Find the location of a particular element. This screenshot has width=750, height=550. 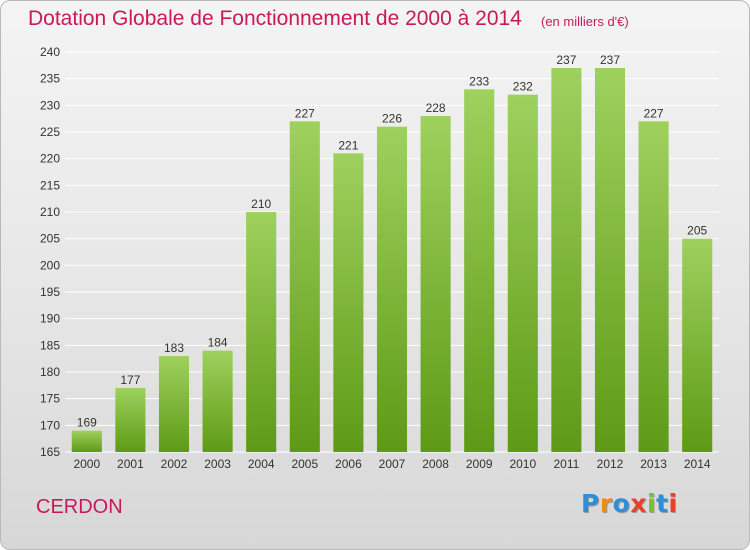

x-tick-label: 2007 is located at coordinates (392, 464).